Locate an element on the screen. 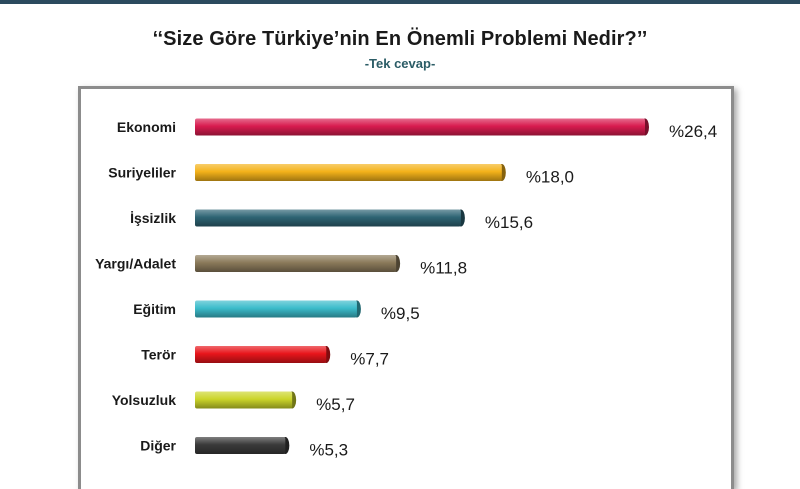 This screenshot has width=800, height=489. category-label: Suriyeliler is located at coordinates (142, 173).